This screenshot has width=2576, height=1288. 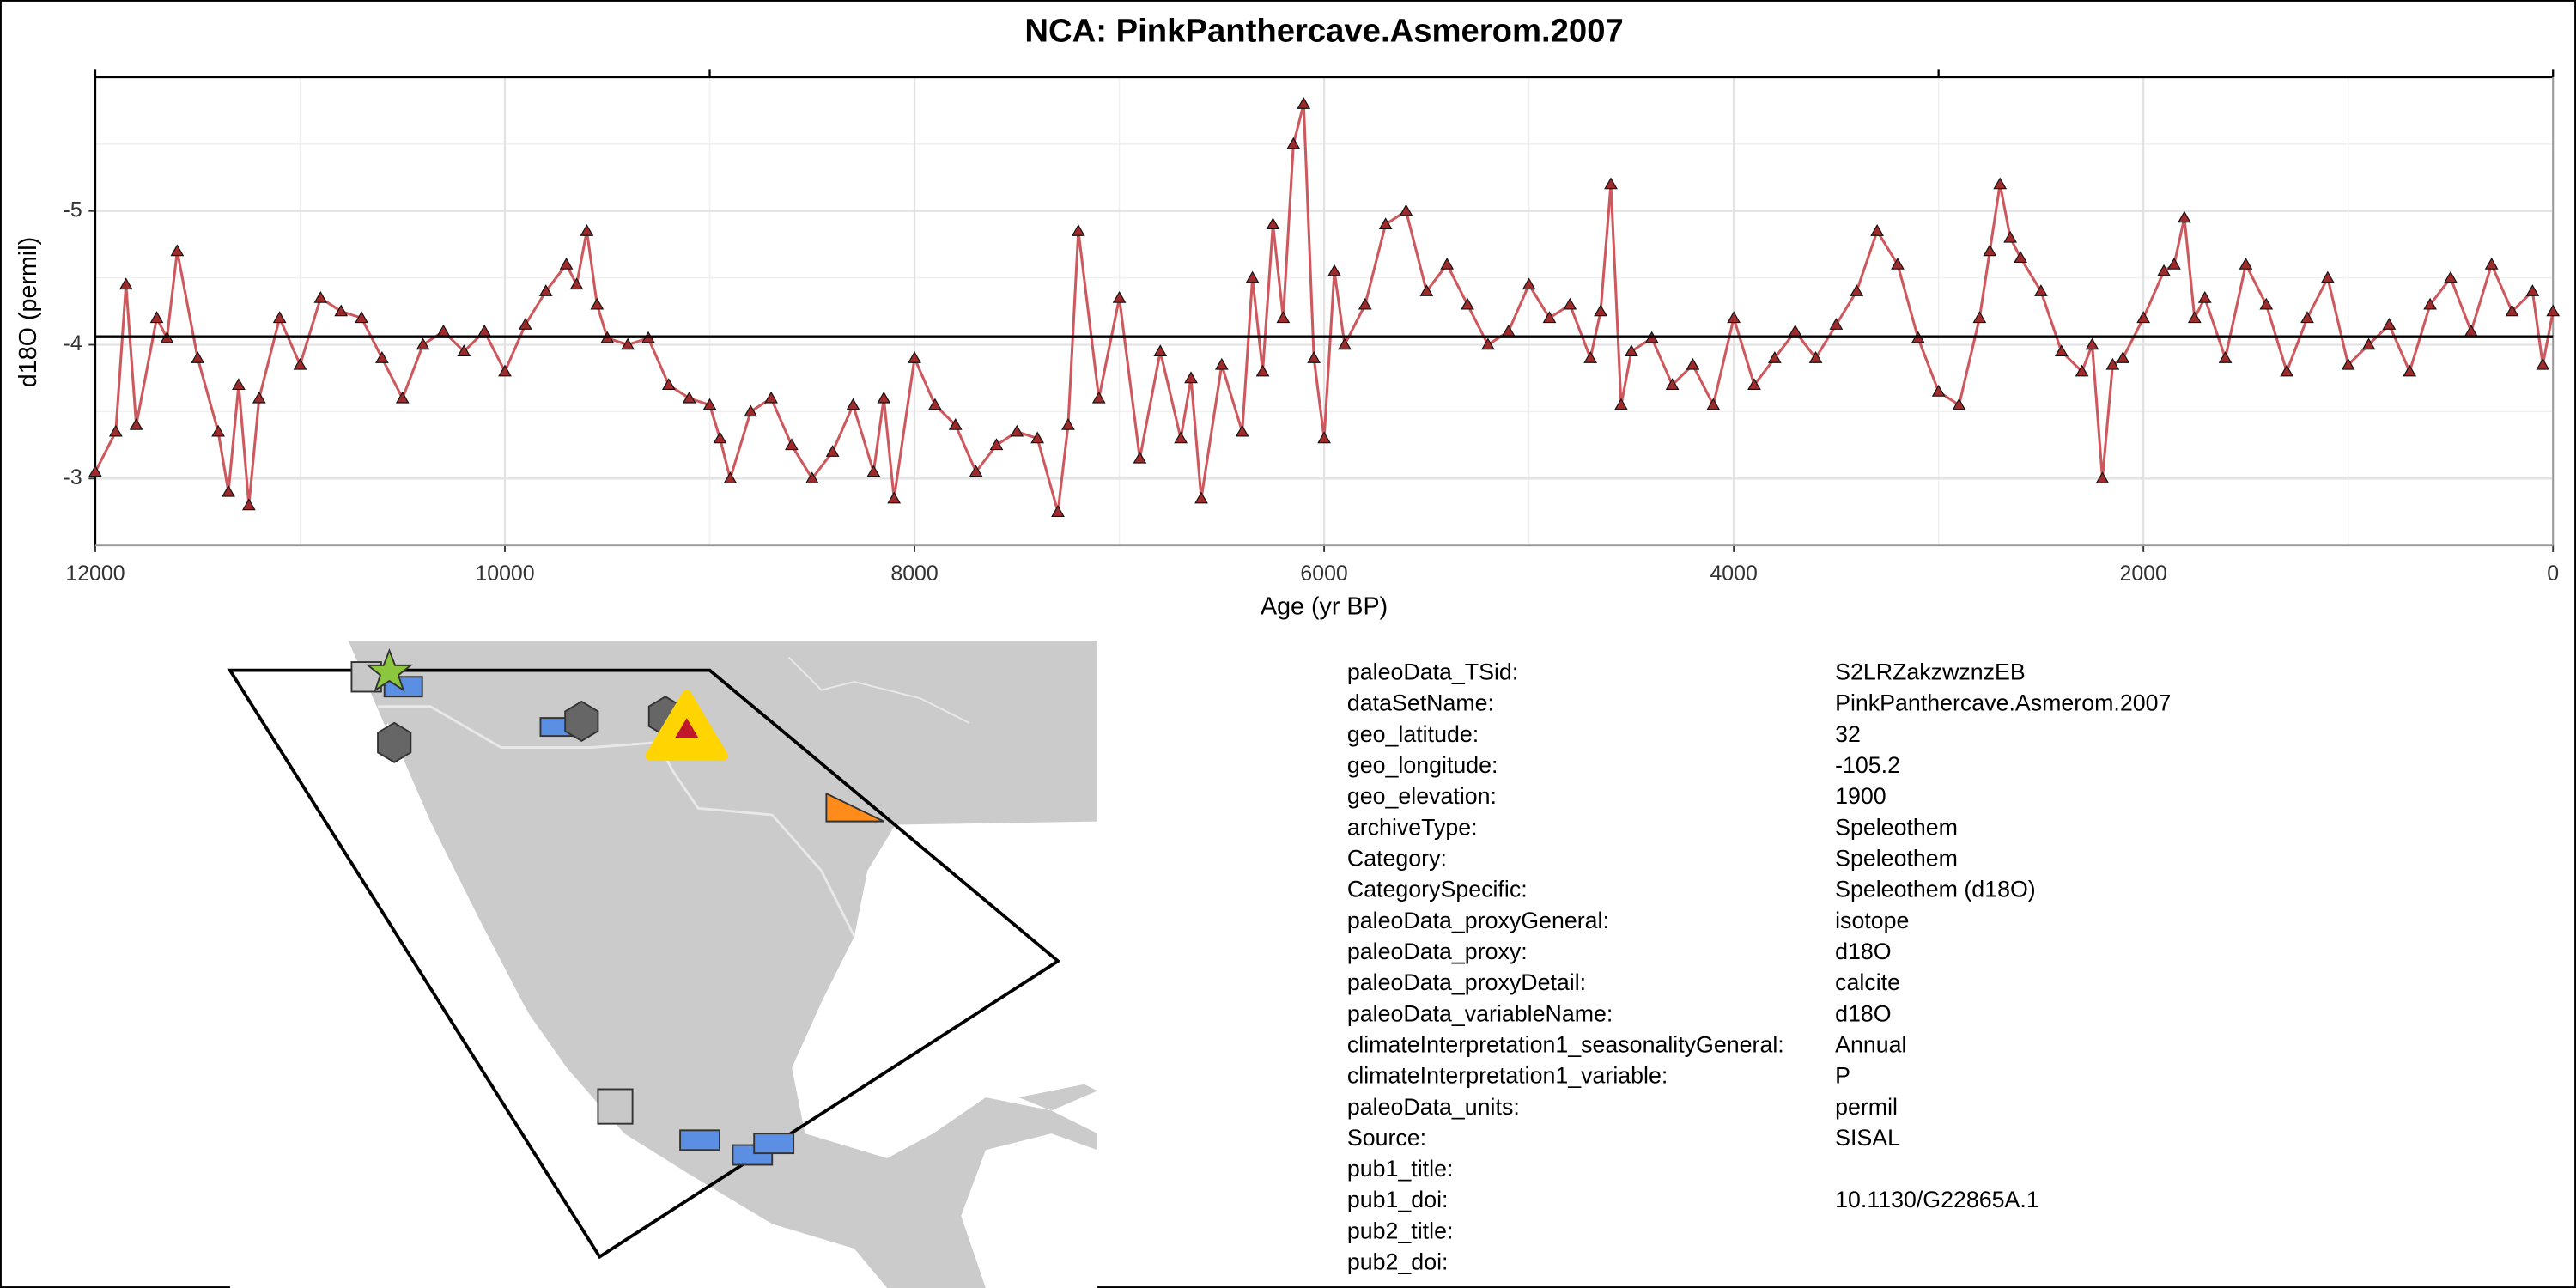 What do you see at coordinates (1400, 1230) in the screenshot?
I see `meta-key: pub2_title:` at bounding box center [1400, 1230].